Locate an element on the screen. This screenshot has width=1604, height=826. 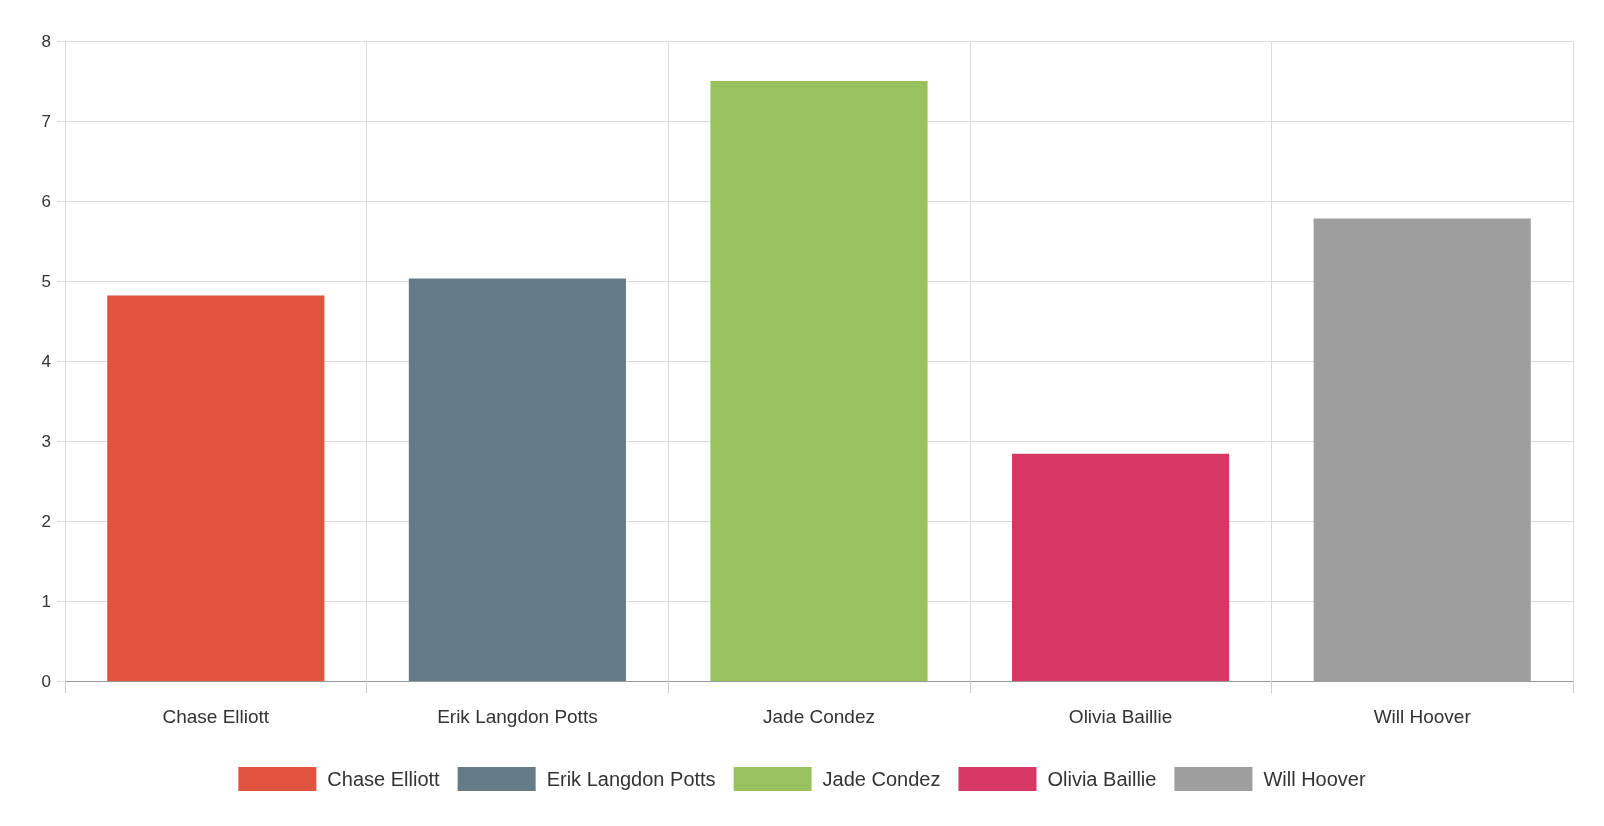
y-tick-label: 7 is located at coordinates (46, 121).